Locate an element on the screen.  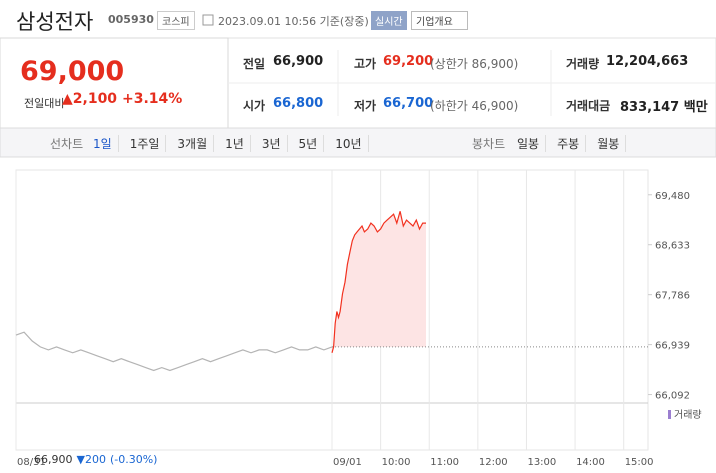
stat-note: (하한가 46,900) is located at coordinates (474, 106).